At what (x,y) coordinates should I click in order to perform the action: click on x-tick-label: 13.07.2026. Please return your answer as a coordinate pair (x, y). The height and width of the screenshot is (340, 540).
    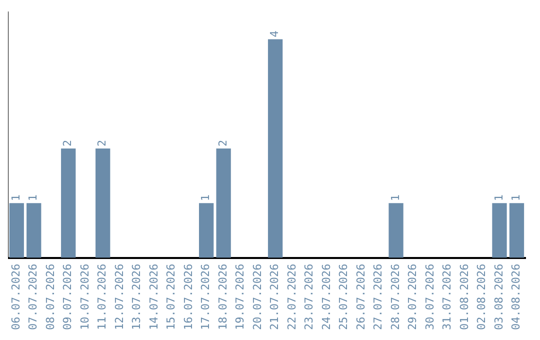
    Looking at the image, I should click on (137, 297).